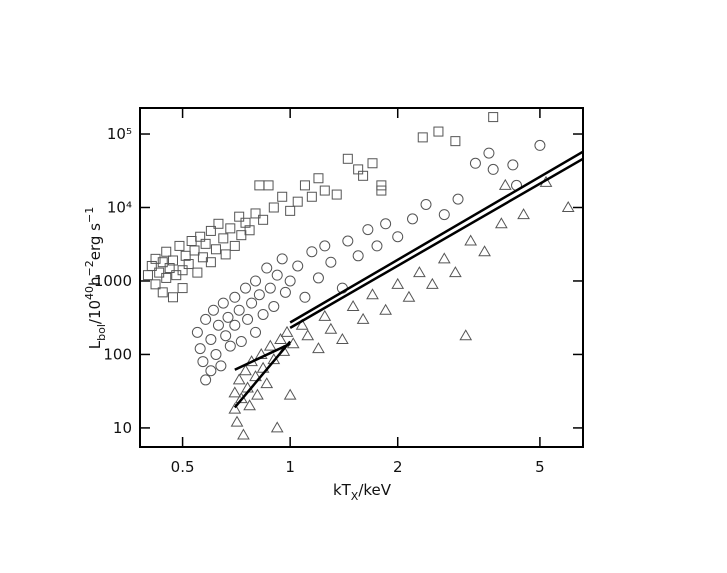  Describe the element at coordinates (119, 207) in the screenshot. I see `y-tick-label: 10⁴` at that location.